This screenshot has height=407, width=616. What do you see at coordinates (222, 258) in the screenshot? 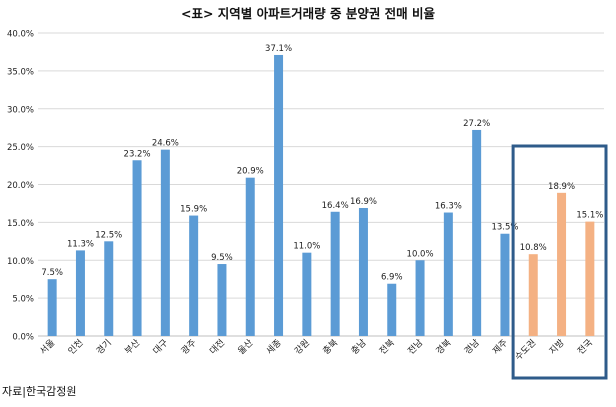
I see `data-label: 9.5%` at bounding box center [222, 258].